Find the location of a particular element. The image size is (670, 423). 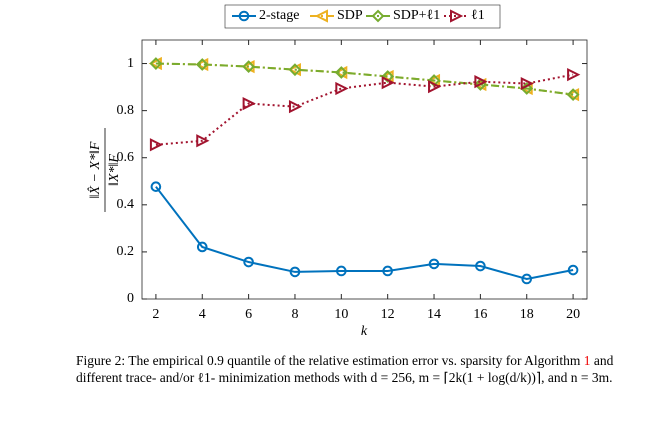

x-tick-label: 16 is located at coordinates (480, 314).